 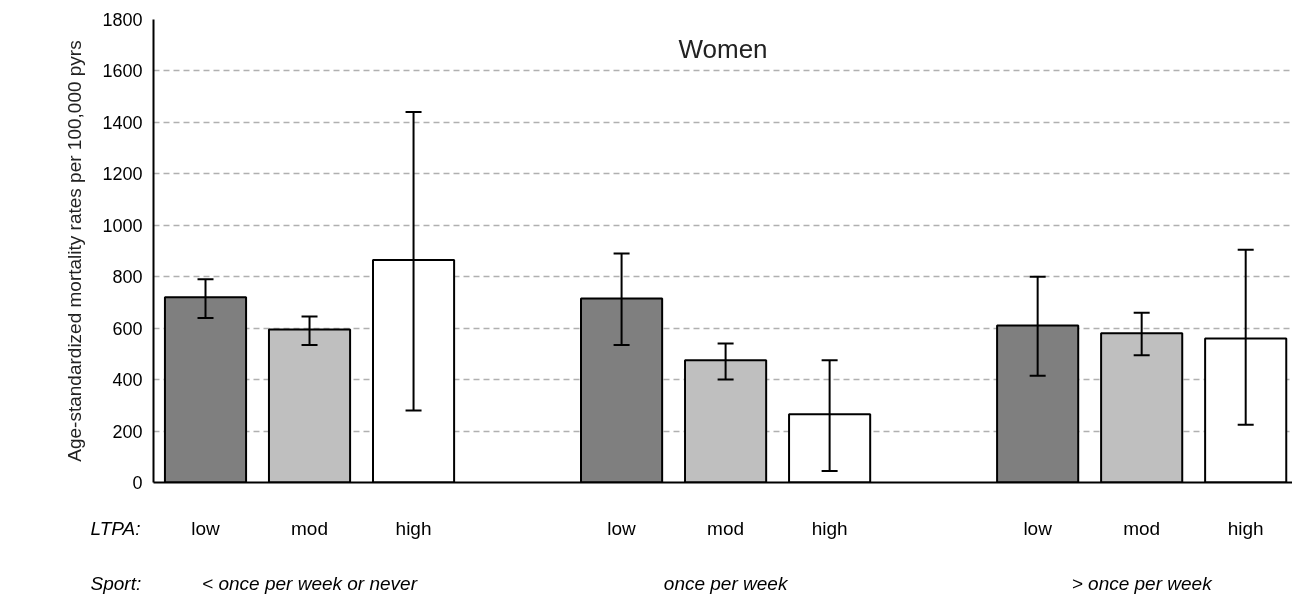 I want to click on y-tick-label: 0, so click(x=137, y=483).